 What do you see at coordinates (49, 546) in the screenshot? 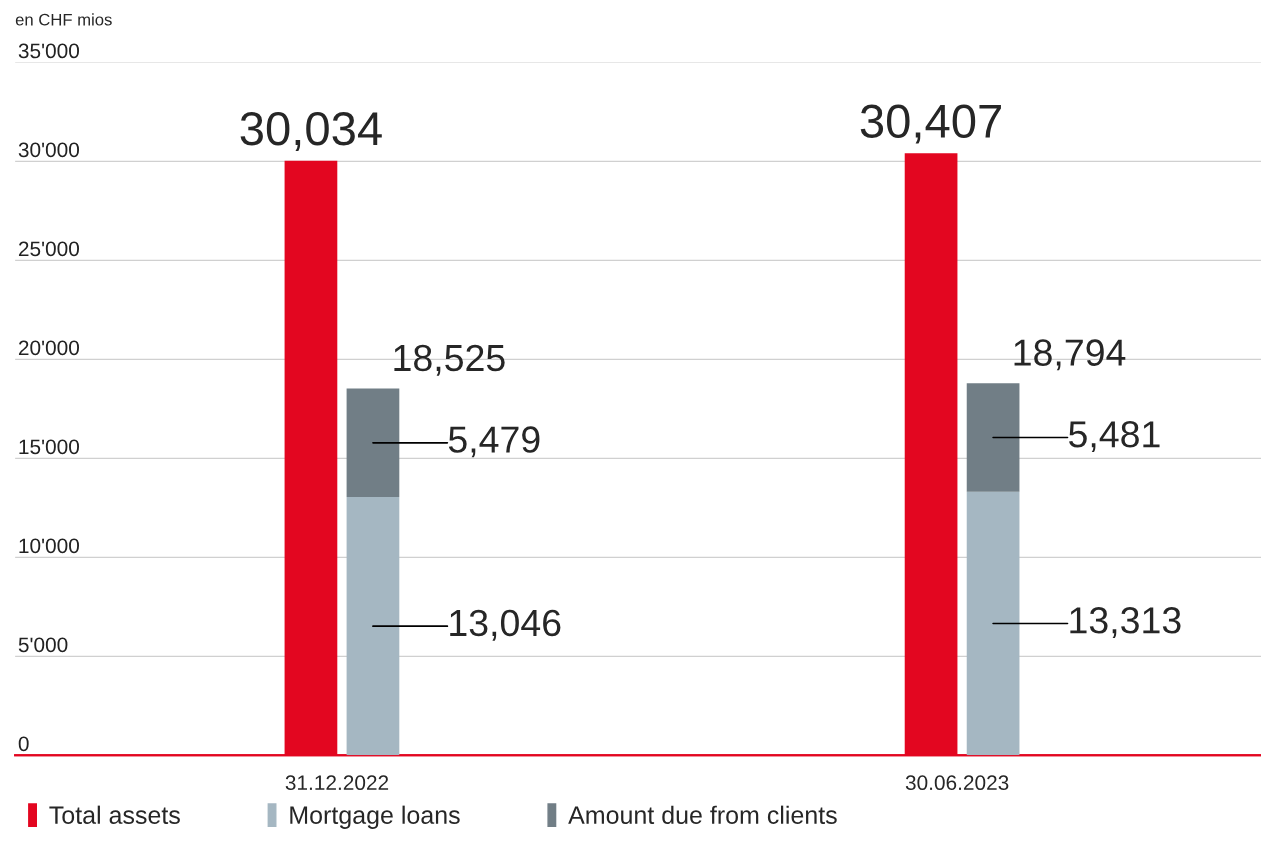
I see `y-tick-label: 10'000` at bounding box center [49, 546].